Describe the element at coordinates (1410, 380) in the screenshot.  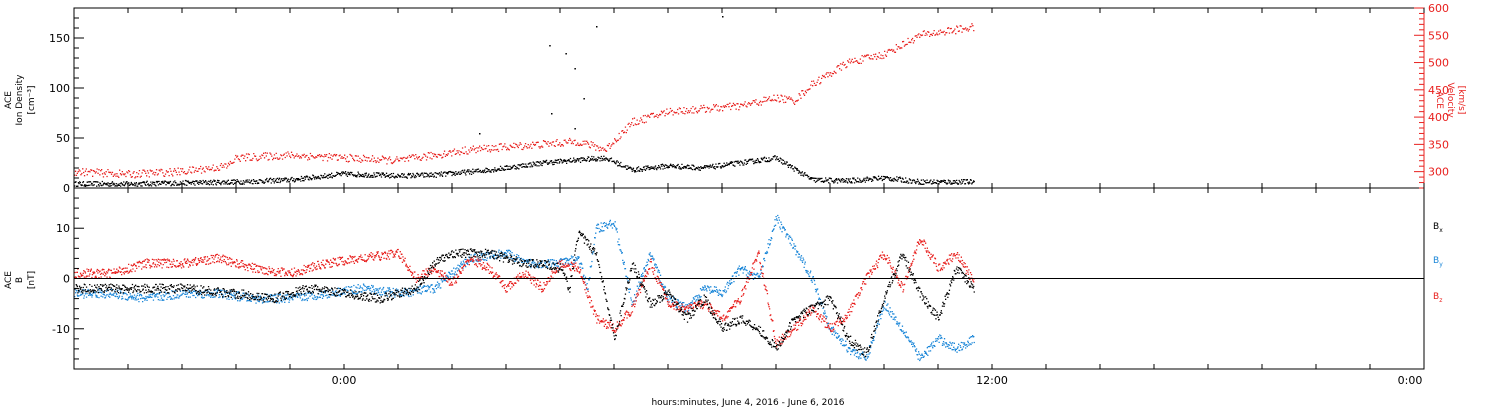
I see `x-tick-label-72: 0:00` at that location.